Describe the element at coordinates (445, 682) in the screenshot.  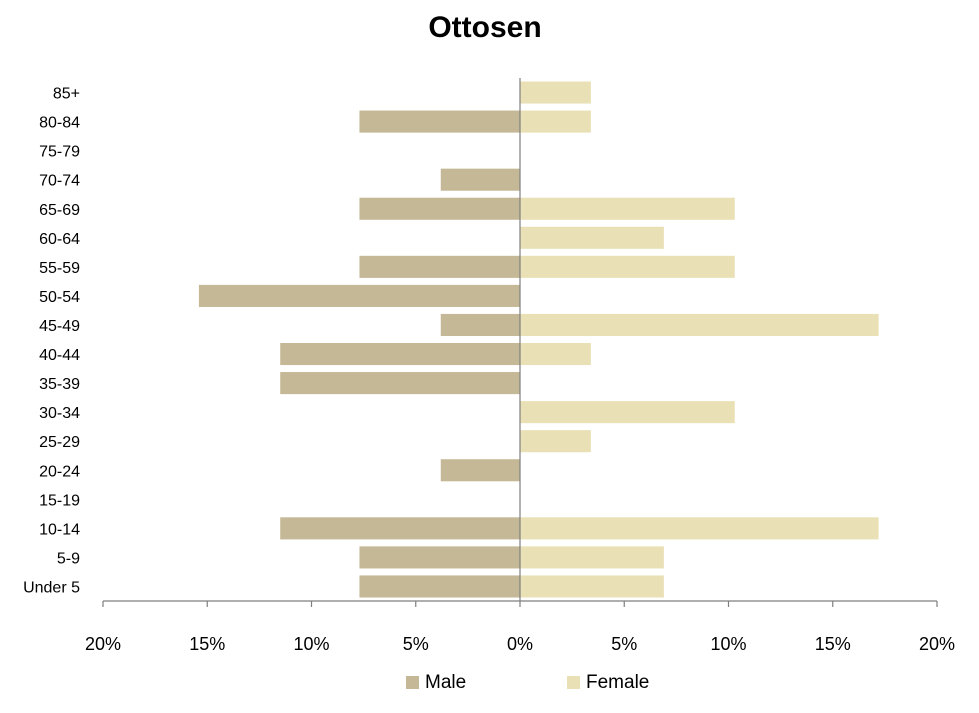
I see `legend-label-male: Male` at that location.